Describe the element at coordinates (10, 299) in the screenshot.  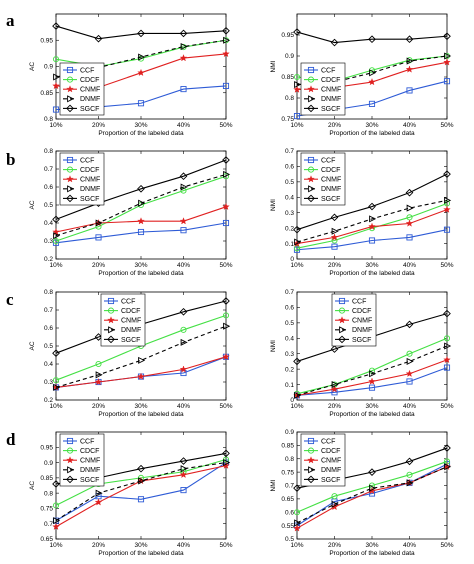
I see `panel-label: c` at that location.